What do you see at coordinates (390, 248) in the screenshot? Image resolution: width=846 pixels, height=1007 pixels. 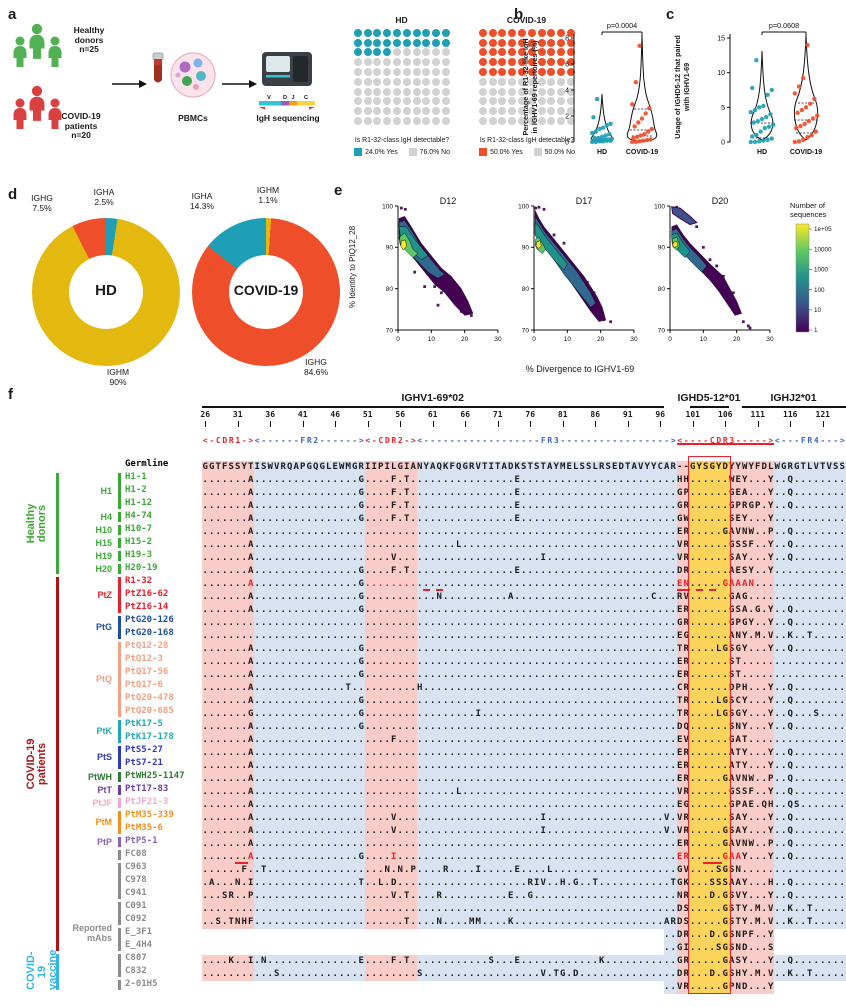 I see `svg-text: 90` at bounding box center [390, 248].